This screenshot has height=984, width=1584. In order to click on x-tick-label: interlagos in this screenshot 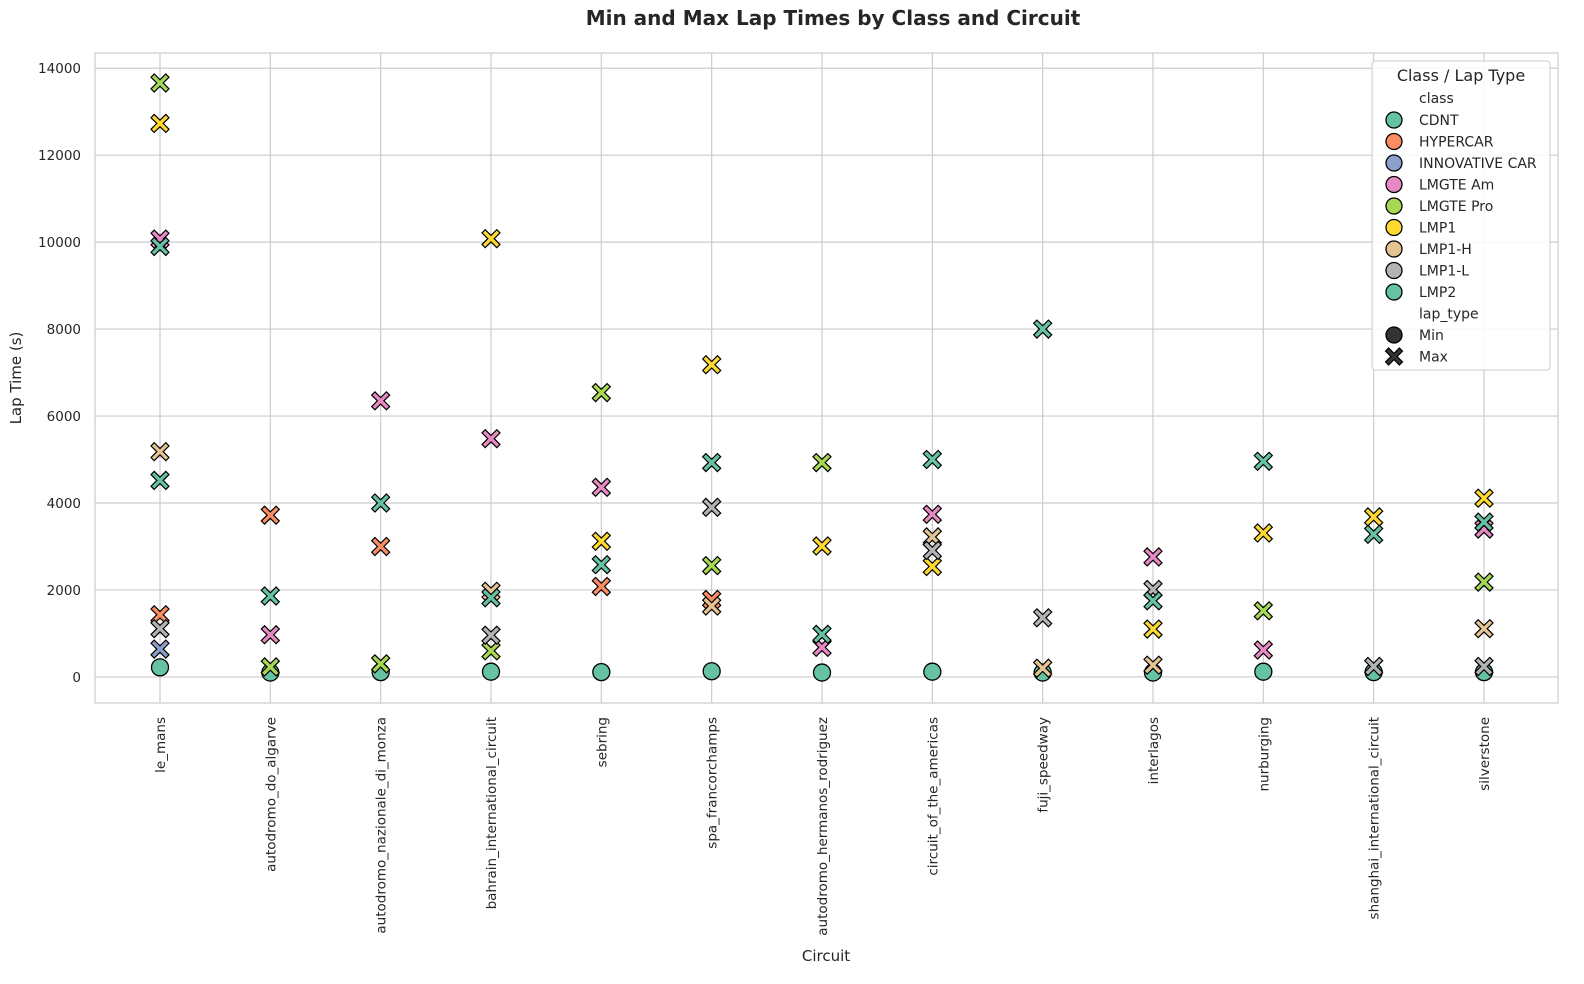, I will do `click(1154, 750)`.